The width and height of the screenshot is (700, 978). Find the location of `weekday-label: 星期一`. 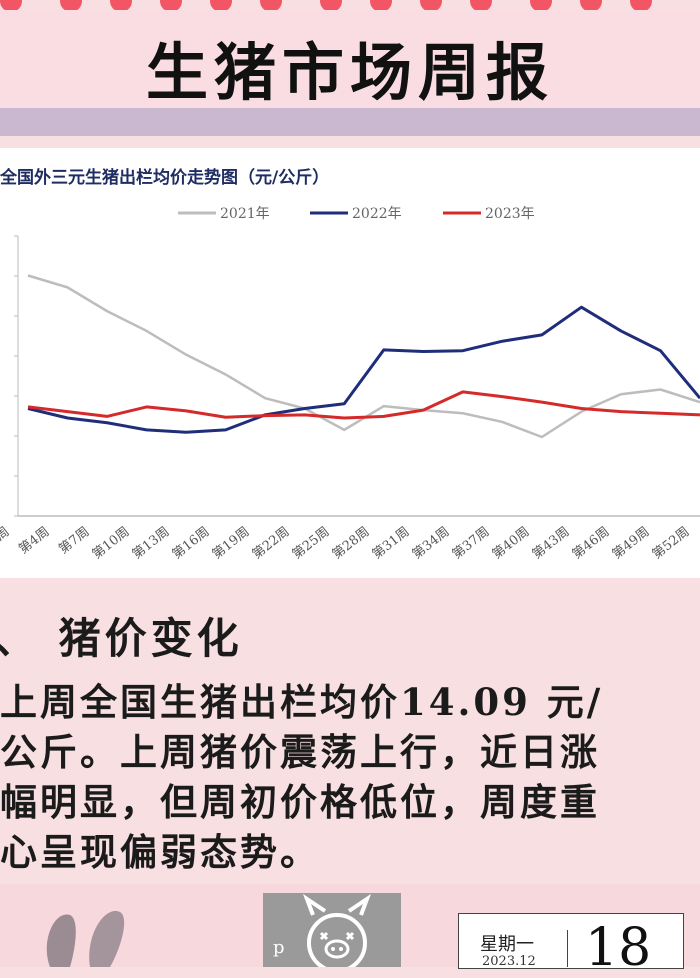

weekday-label: 星期一 is located at coordinates (507, 944).